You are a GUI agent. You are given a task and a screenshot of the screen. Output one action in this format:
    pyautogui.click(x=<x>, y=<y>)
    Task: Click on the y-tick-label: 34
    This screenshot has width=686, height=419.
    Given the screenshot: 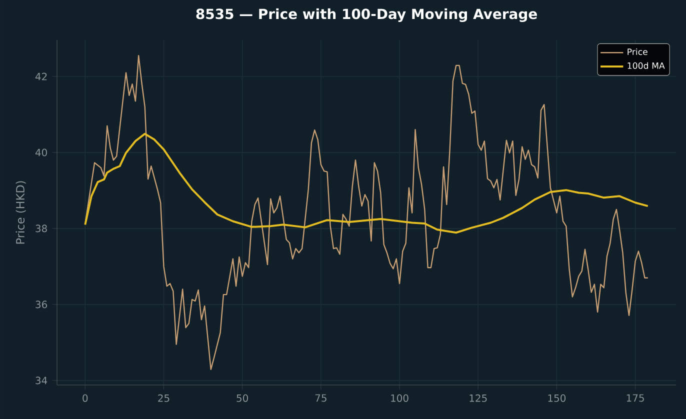 What is the action you would take?
    pyautogui.click(x=42, y=380)
    